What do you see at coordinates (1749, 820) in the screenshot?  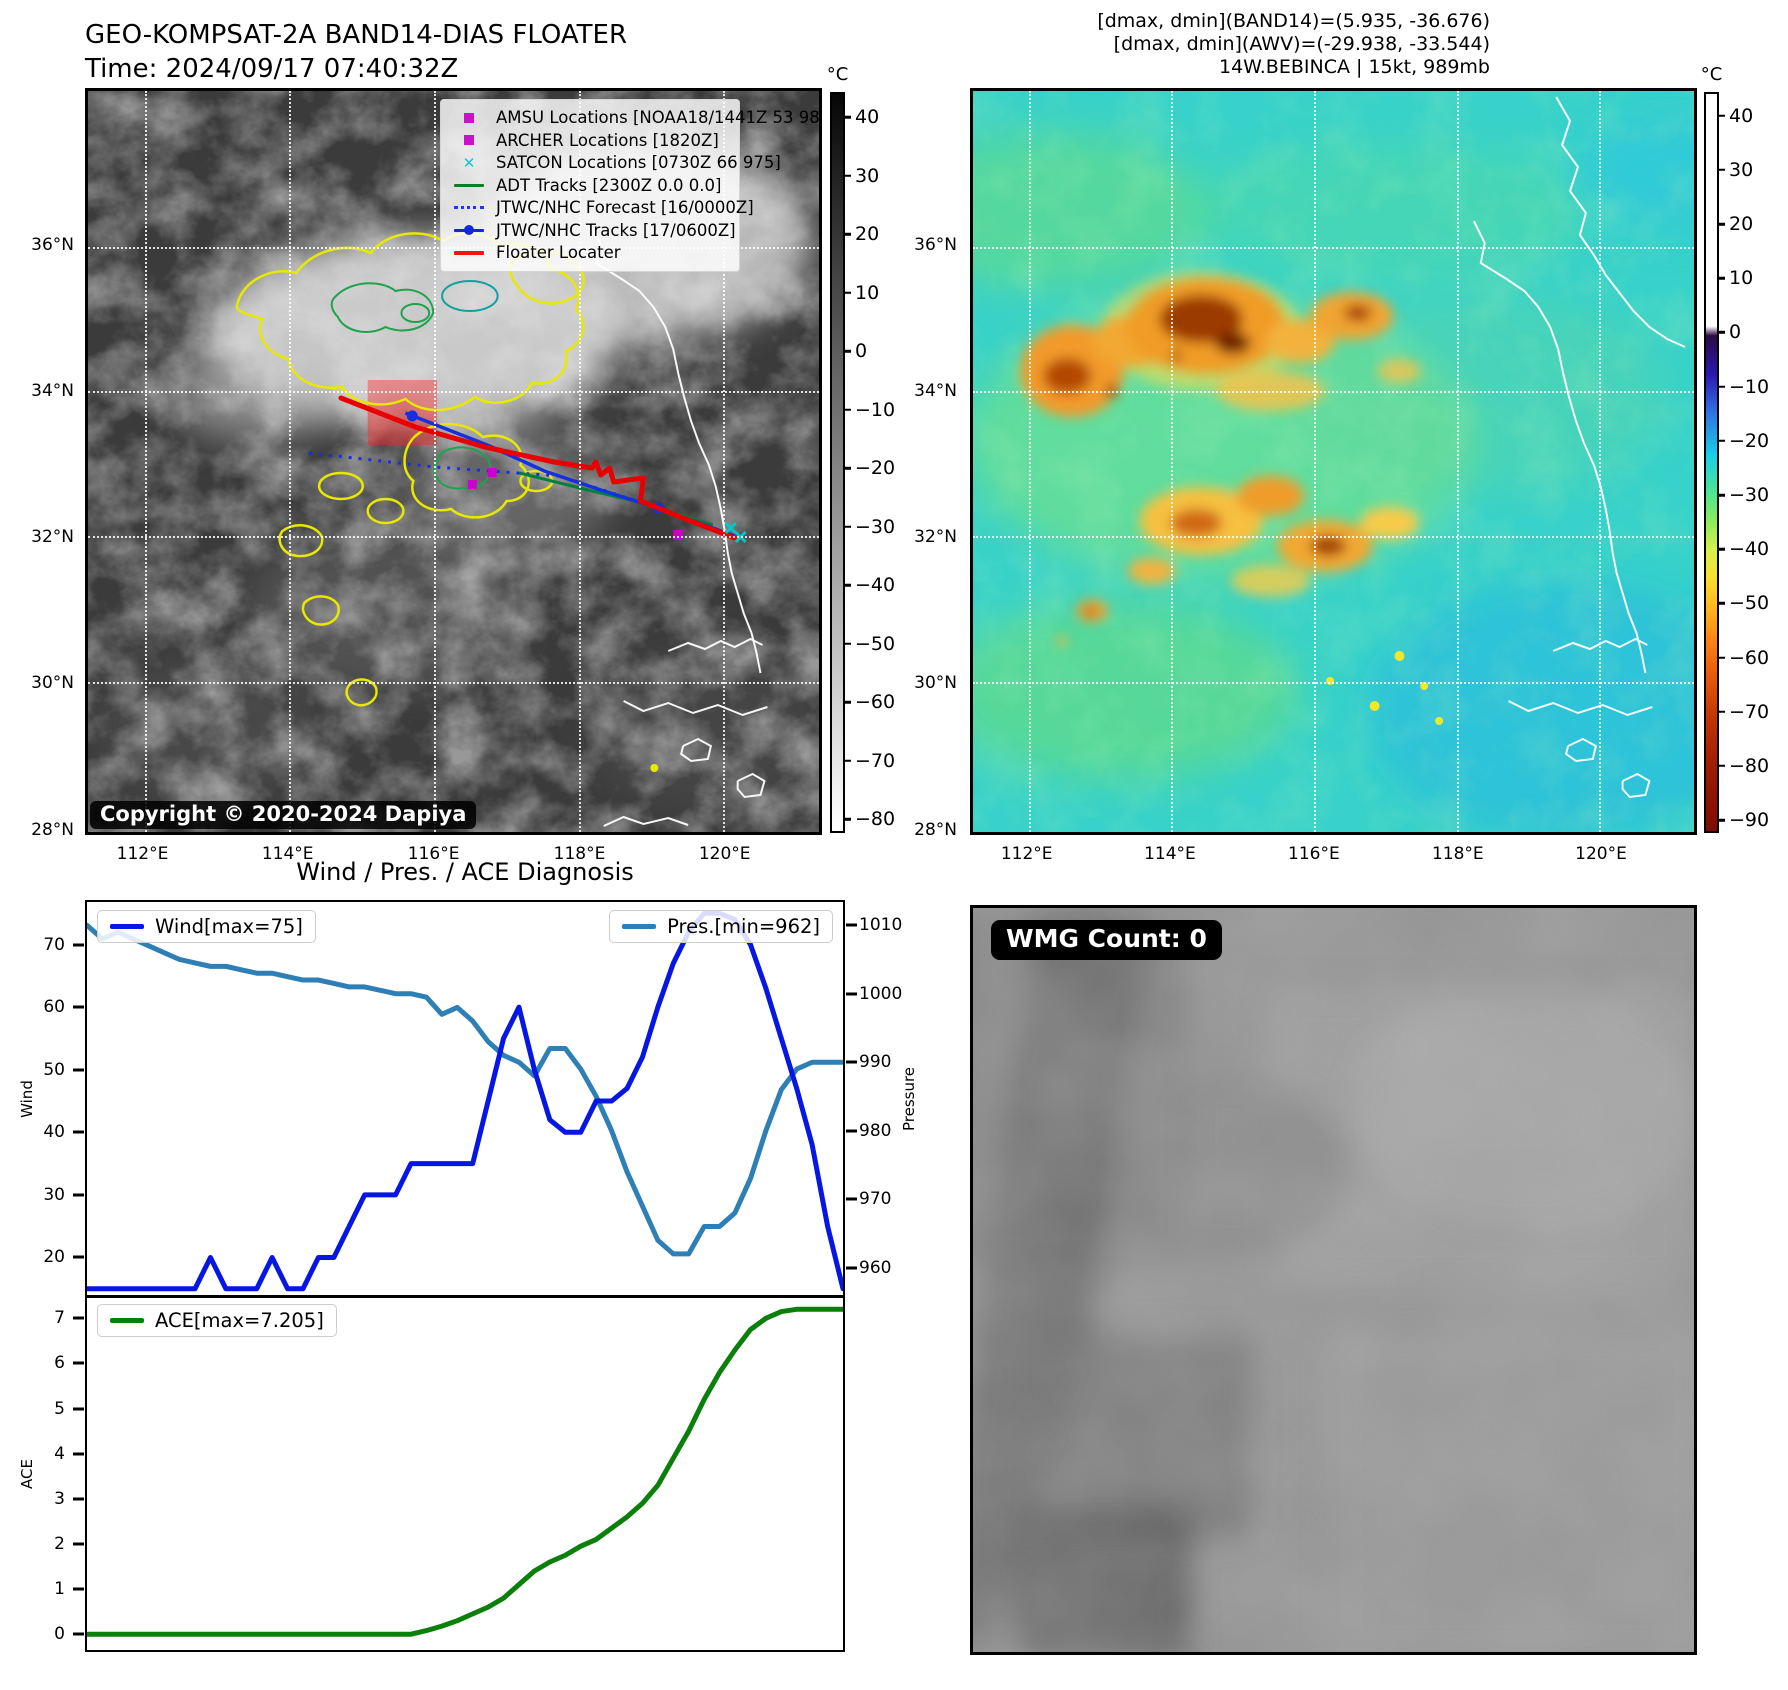 I see `colorbar-tick-label: −90` at bounding box center [1749, 820].